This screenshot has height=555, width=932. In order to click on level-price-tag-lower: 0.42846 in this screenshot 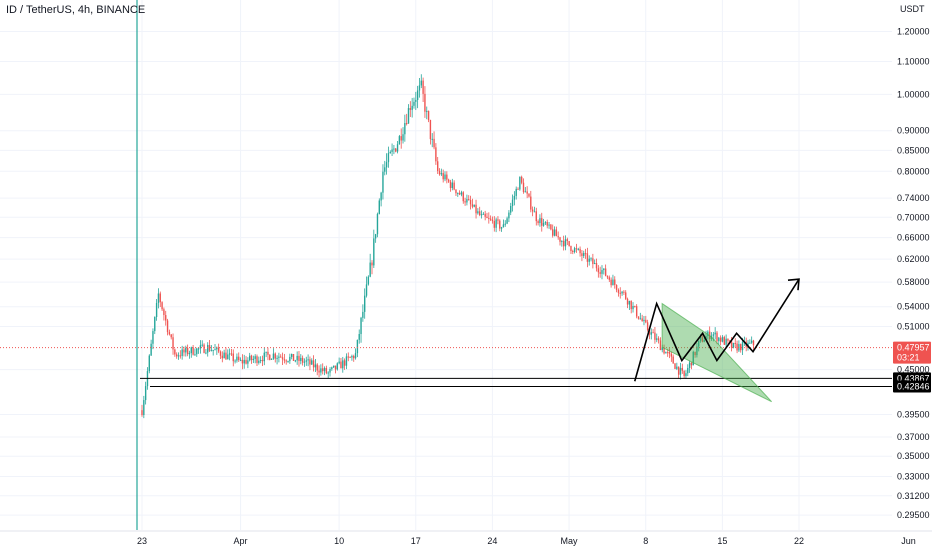, I will do `click(912, 386)`.